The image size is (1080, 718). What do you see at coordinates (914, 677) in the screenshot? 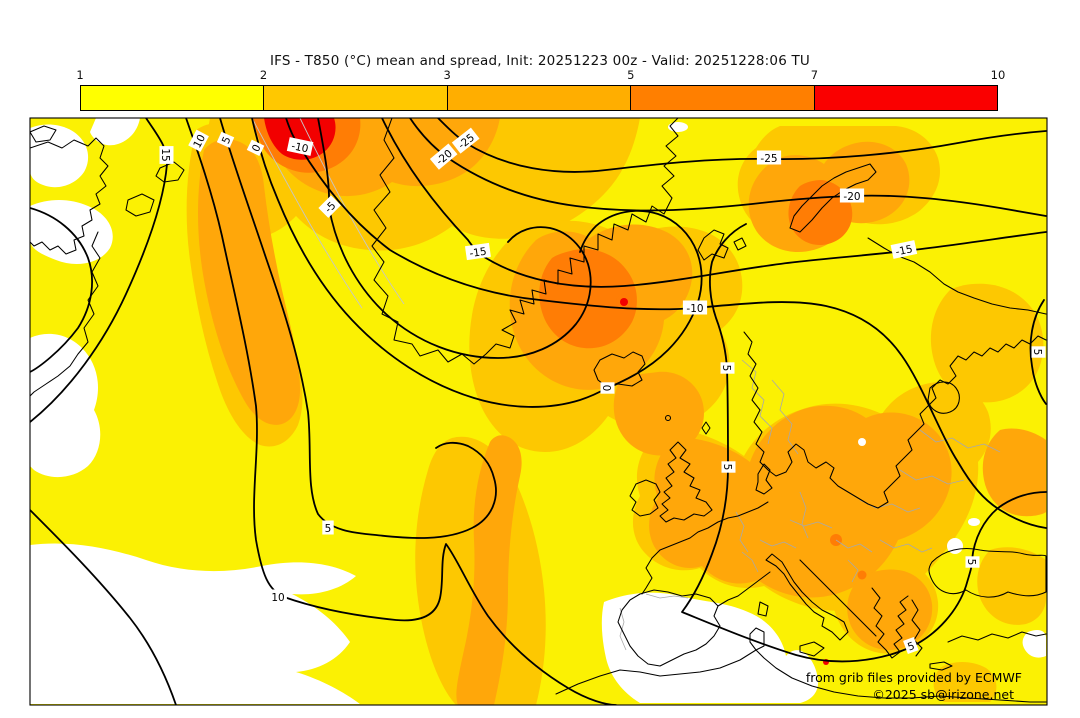
I see `attribution-ecmwf: from grib files provided by ECMWF` at bounding box center [914, 677].